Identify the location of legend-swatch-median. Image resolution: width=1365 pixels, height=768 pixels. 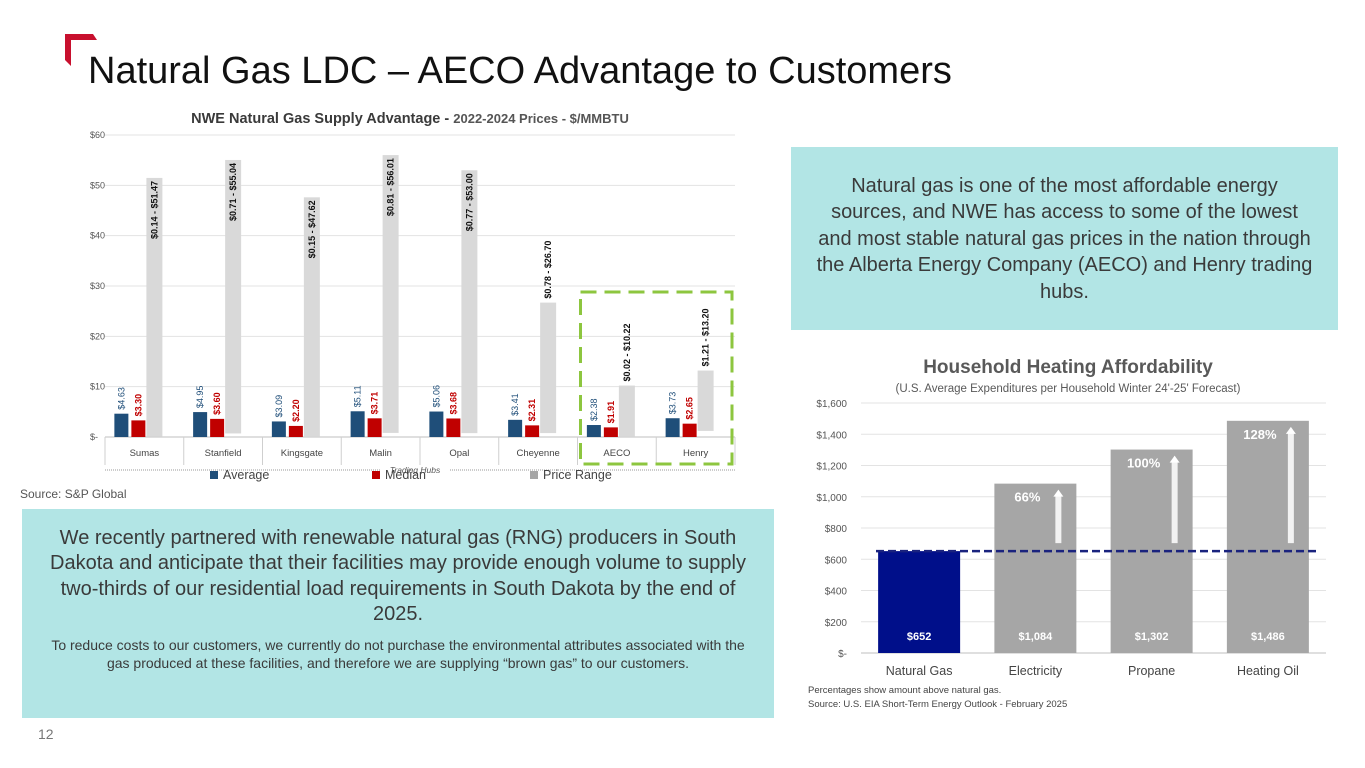
(376, 475).